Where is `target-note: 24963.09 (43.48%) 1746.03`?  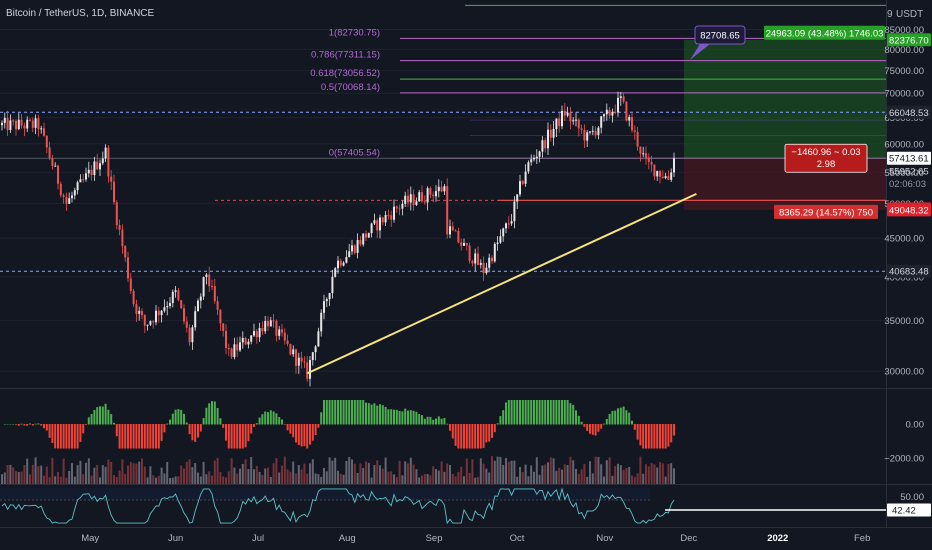
target-note: 24963.09 (43.48%) 1746.03 is located at coordinates (825, 33).